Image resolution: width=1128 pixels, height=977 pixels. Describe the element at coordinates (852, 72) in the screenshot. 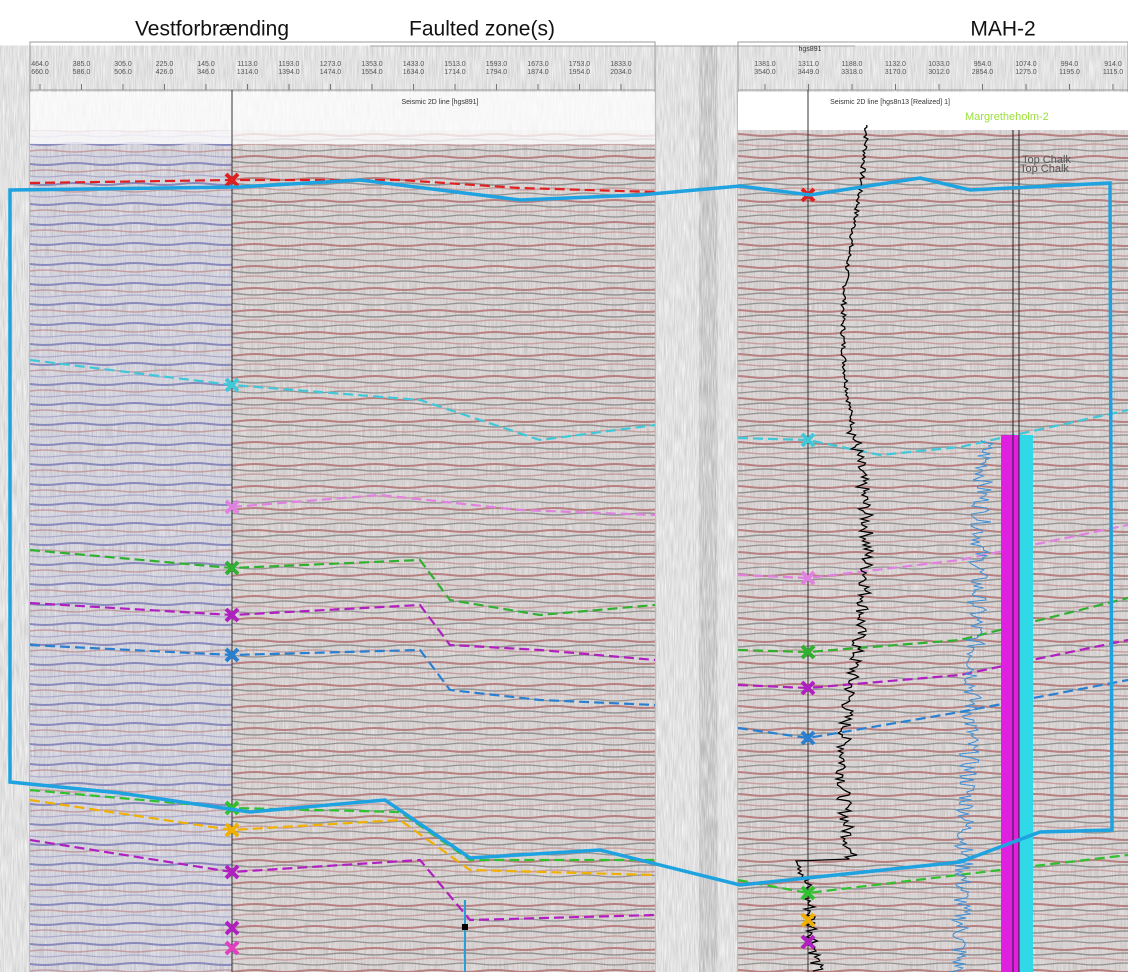

I see `tick-label: 3318.0` at that location.